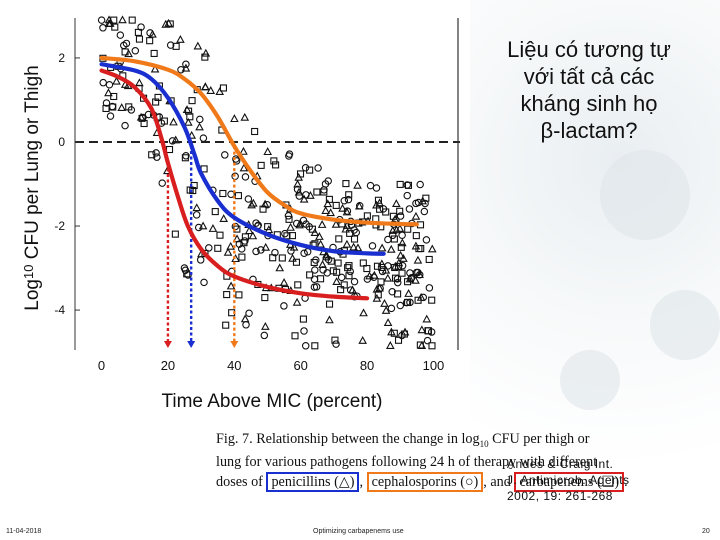 Image resolution: width=720 pixels, height=540 pixels. I want to click on penicillins-legend-box: penicillins (△), so click(313, 481).